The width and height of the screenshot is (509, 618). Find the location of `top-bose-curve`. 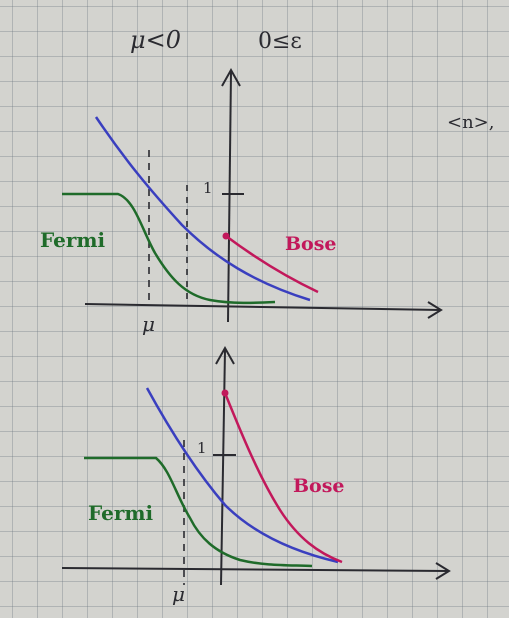

top-bose-curve is located at coordinates (272, 264).